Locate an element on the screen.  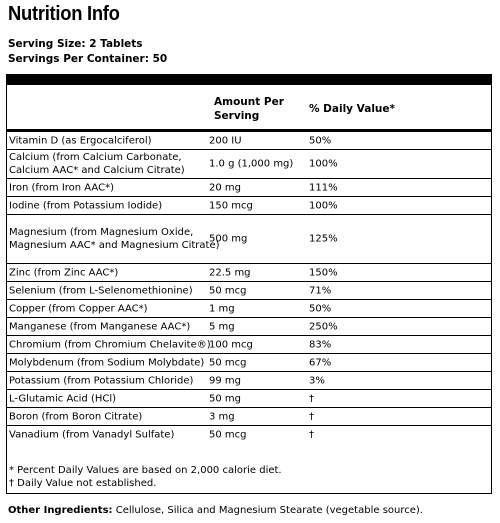
header-amount-per-serving: Amount Per Serving is located at coordinates (249, 109).